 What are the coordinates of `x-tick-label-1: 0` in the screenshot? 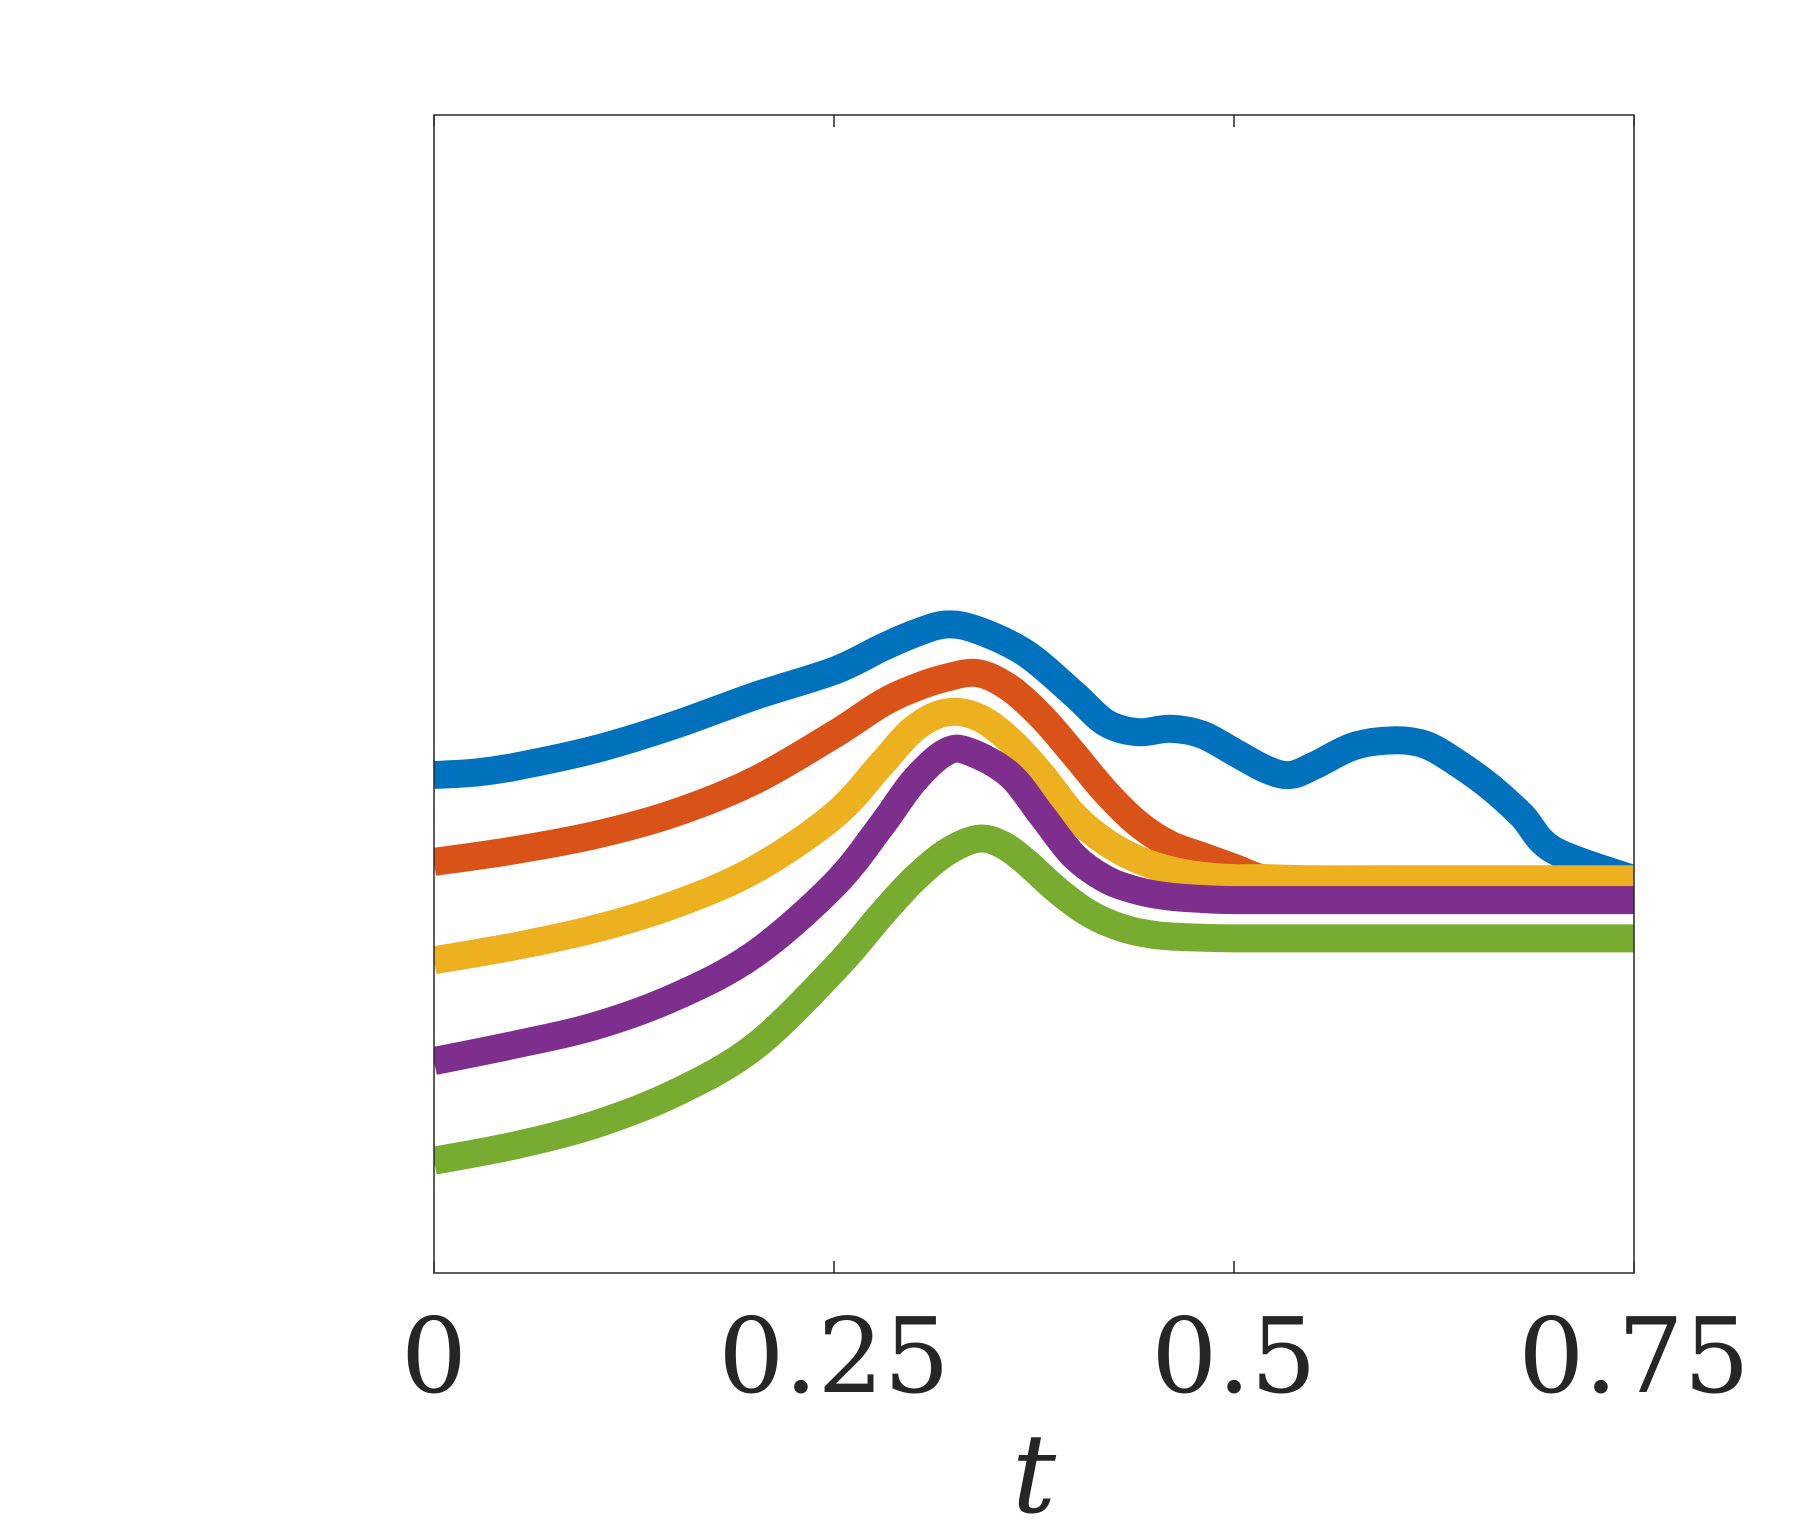 It's located at (434, 1356).